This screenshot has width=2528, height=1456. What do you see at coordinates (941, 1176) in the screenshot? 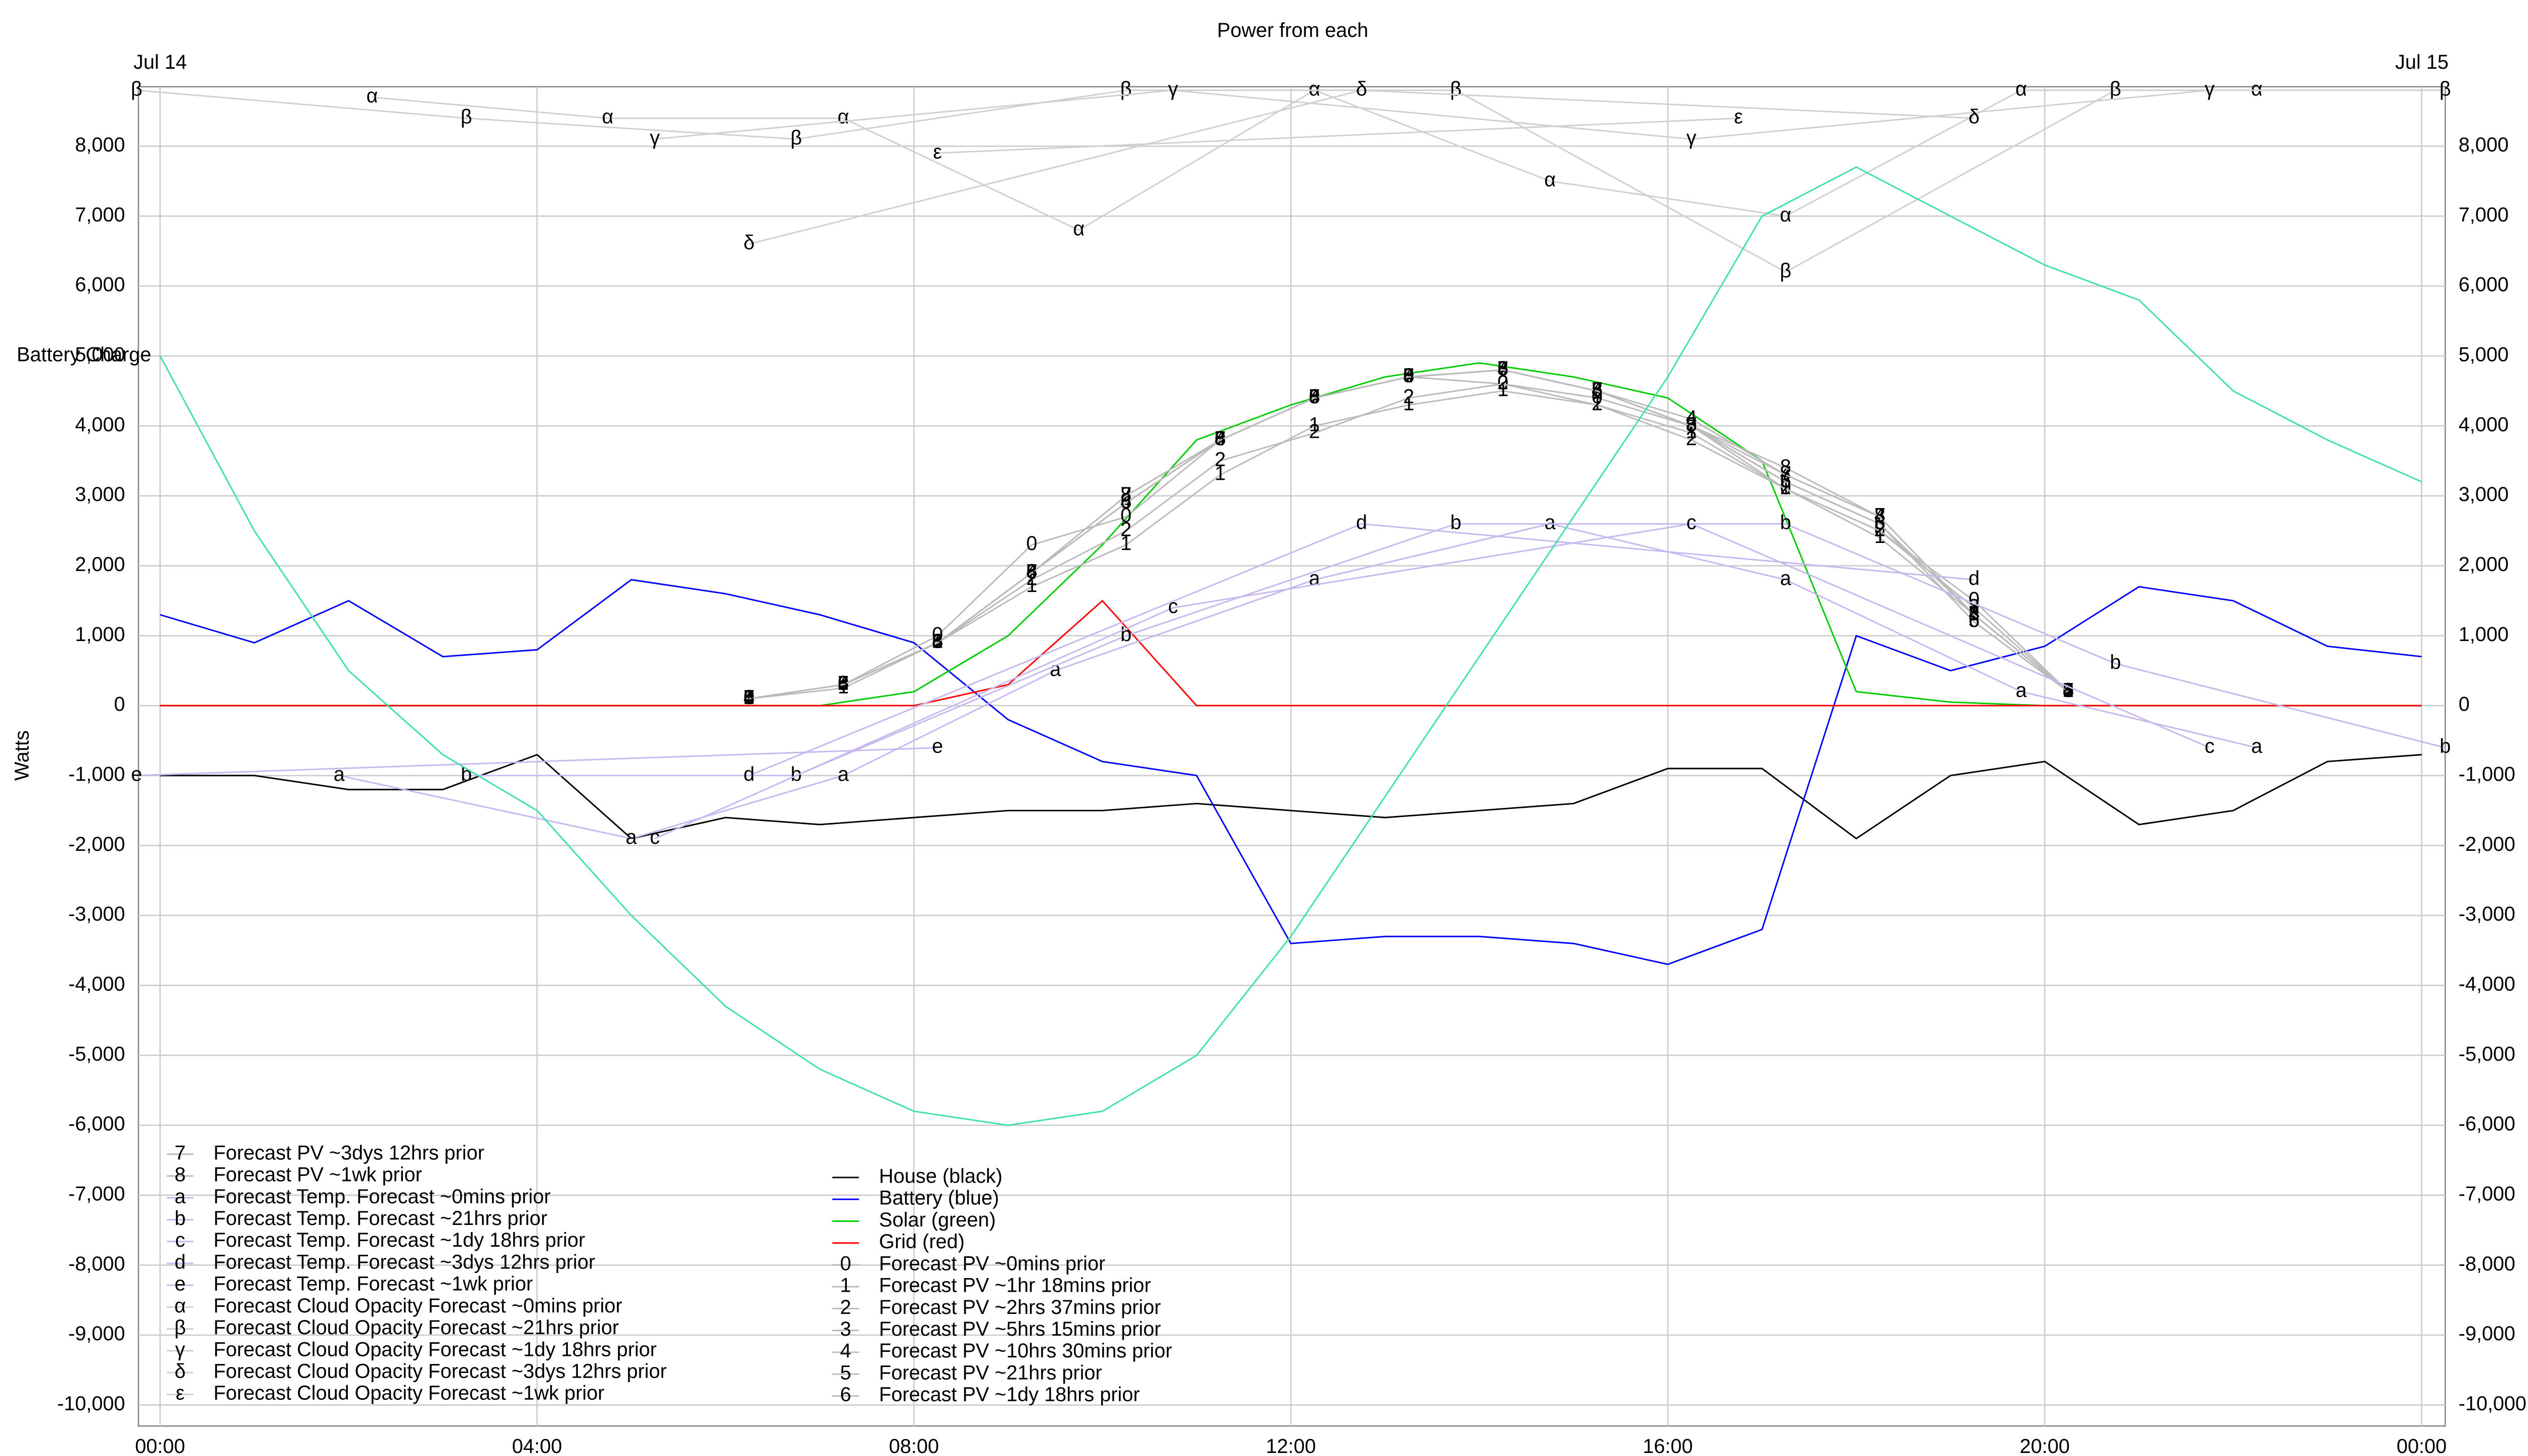
I see `legend-label: House (black)` at bounding box center [941, 1176].